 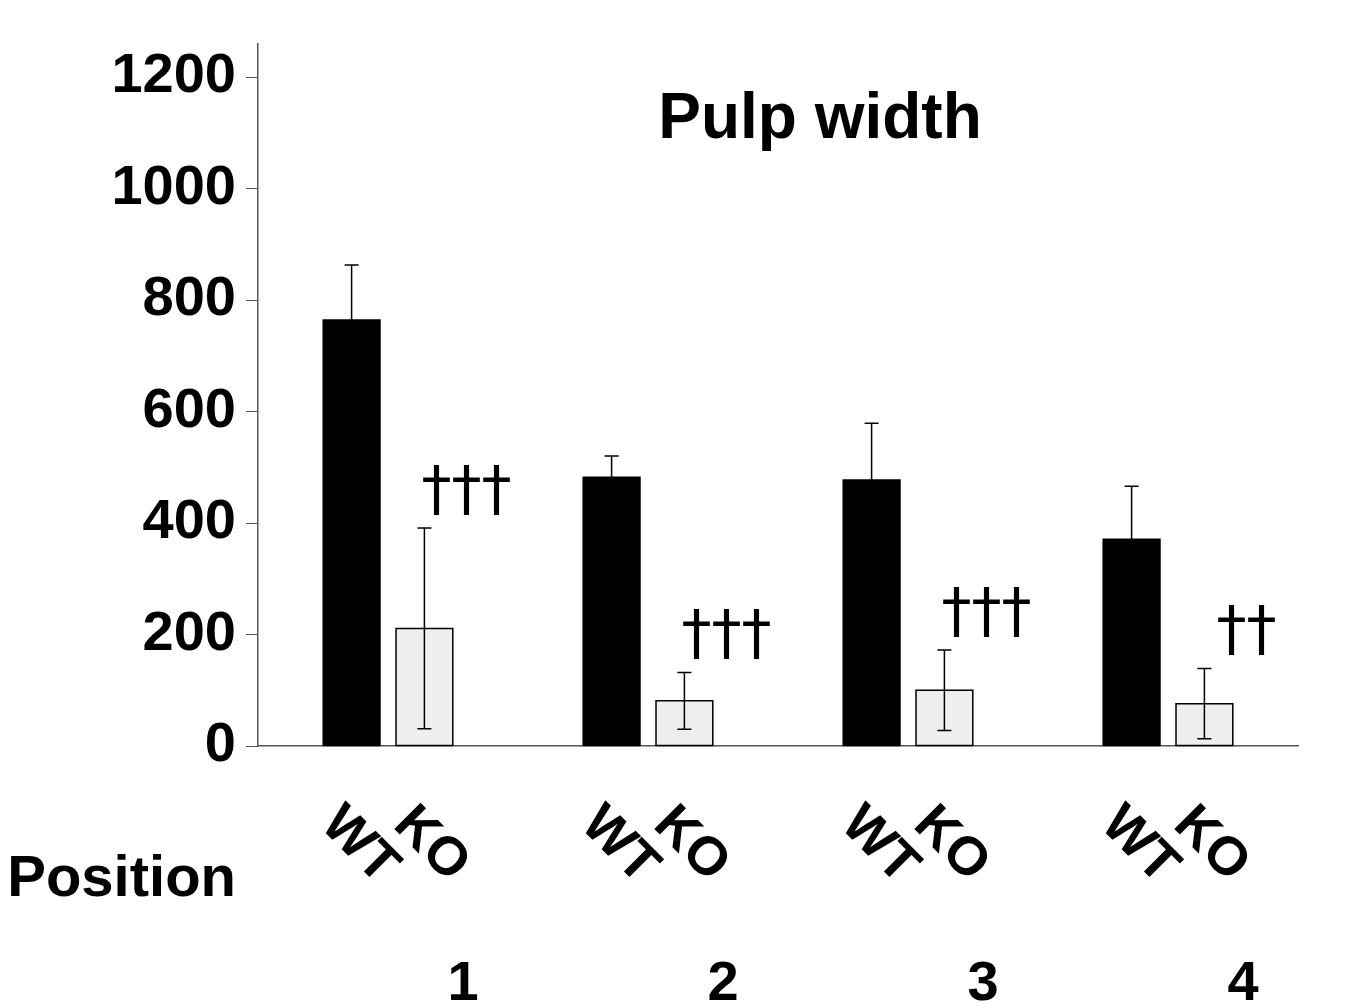 I want to click on text: Pulp width, so click(x=820, y=115).